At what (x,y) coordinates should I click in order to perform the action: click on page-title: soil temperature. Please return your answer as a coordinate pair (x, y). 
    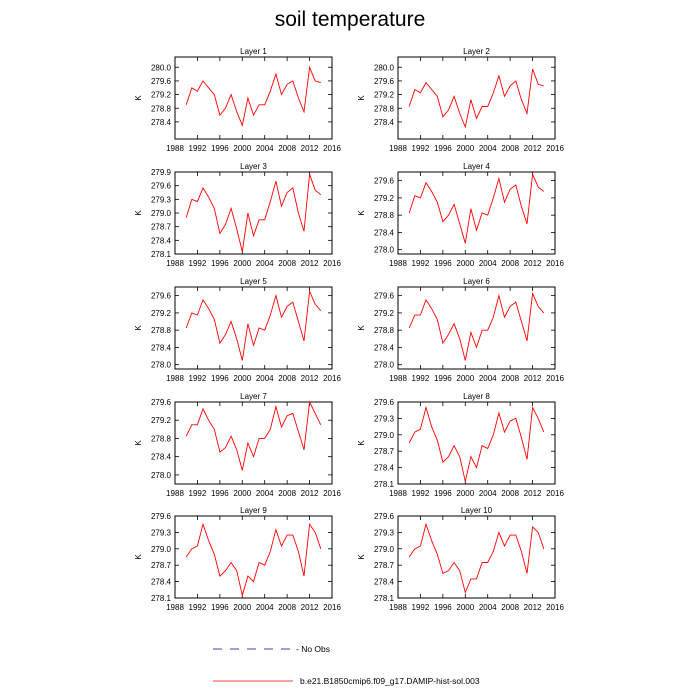
    Looking at the image, I should click on (350, 19).